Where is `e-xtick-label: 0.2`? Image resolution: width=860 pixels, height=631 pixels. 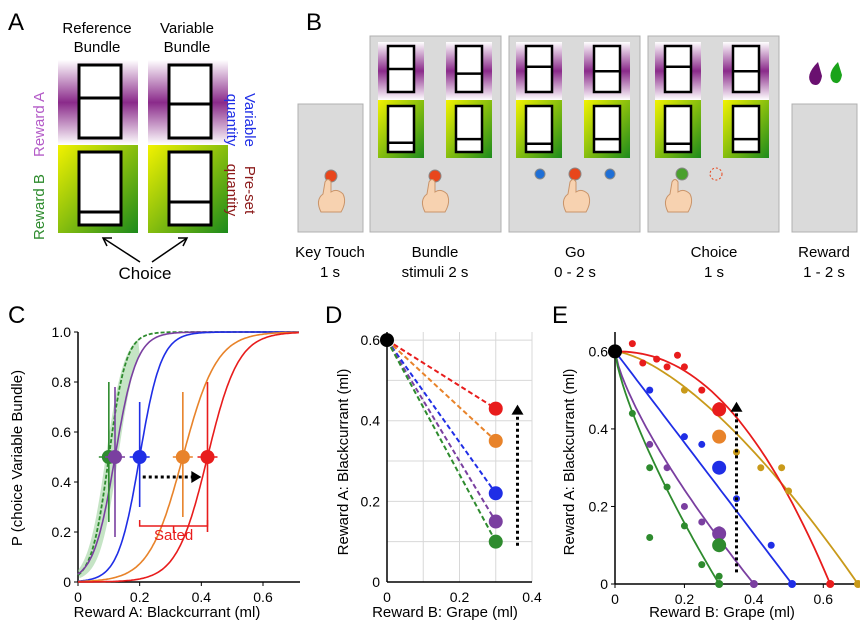
e-xtick-label: 0.2 is located at coordinates (685, 599).